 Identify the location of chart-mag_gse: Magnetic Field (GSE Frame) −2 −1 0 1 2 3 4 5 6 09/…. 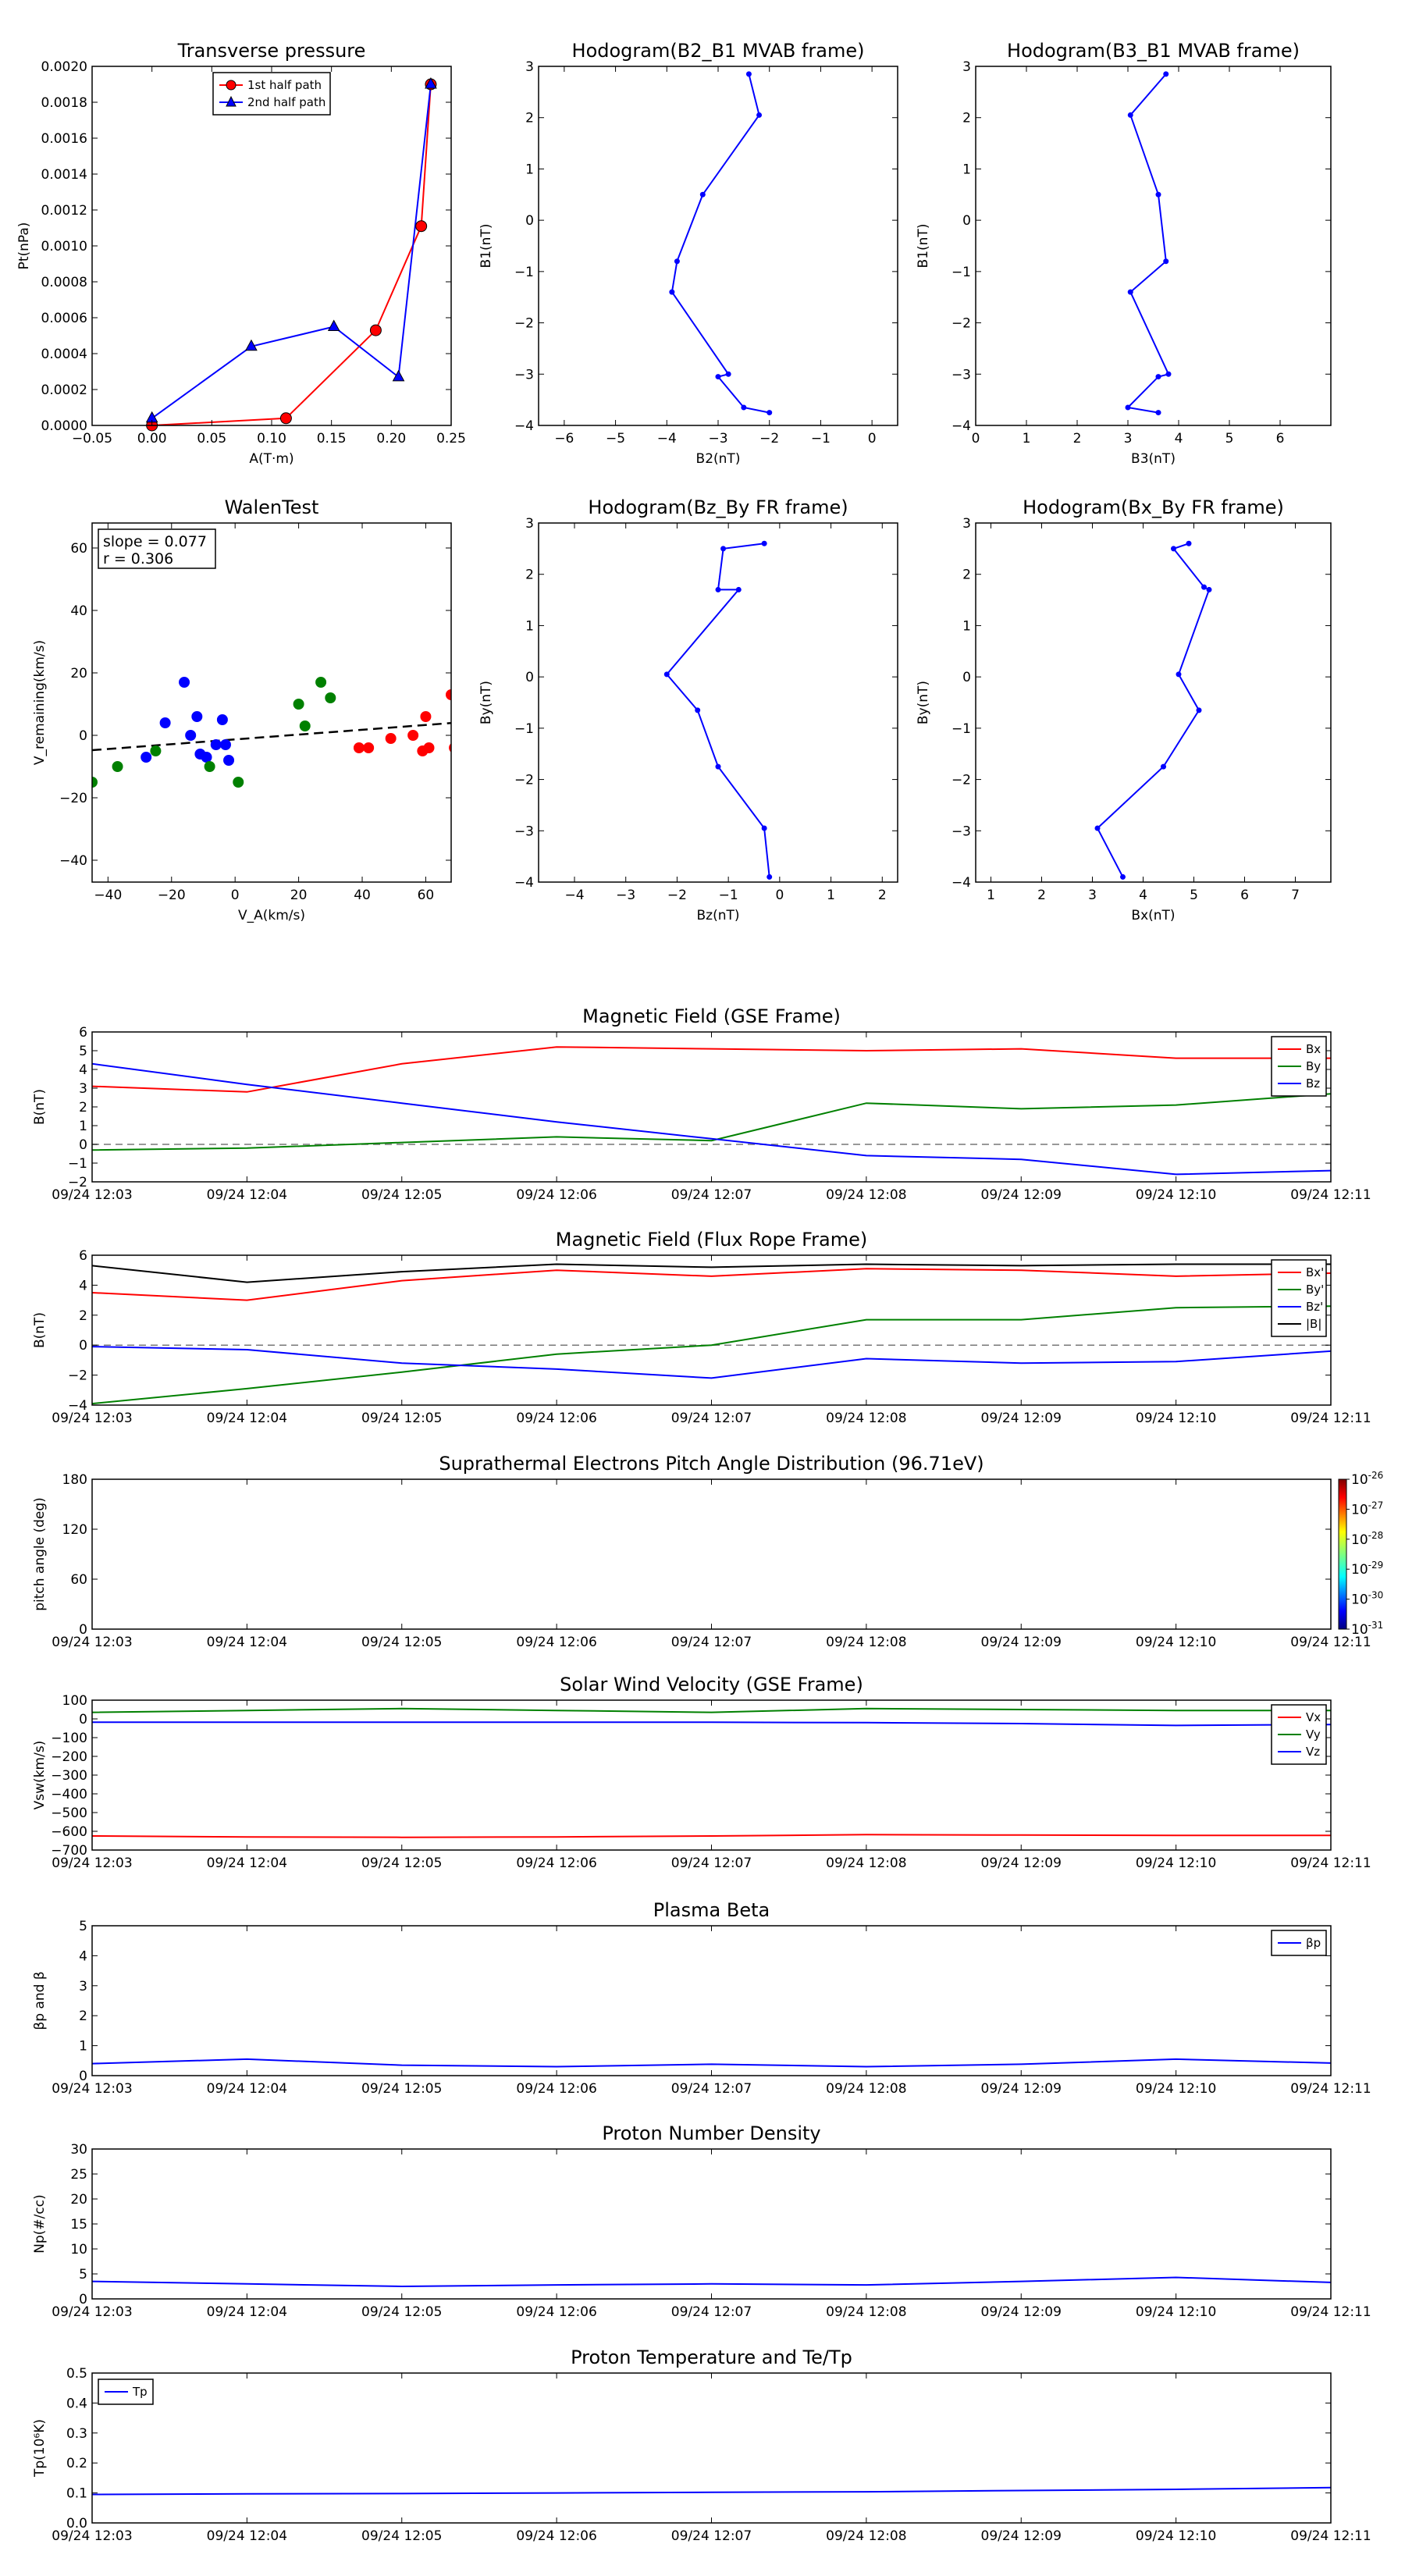
(702, 1104).